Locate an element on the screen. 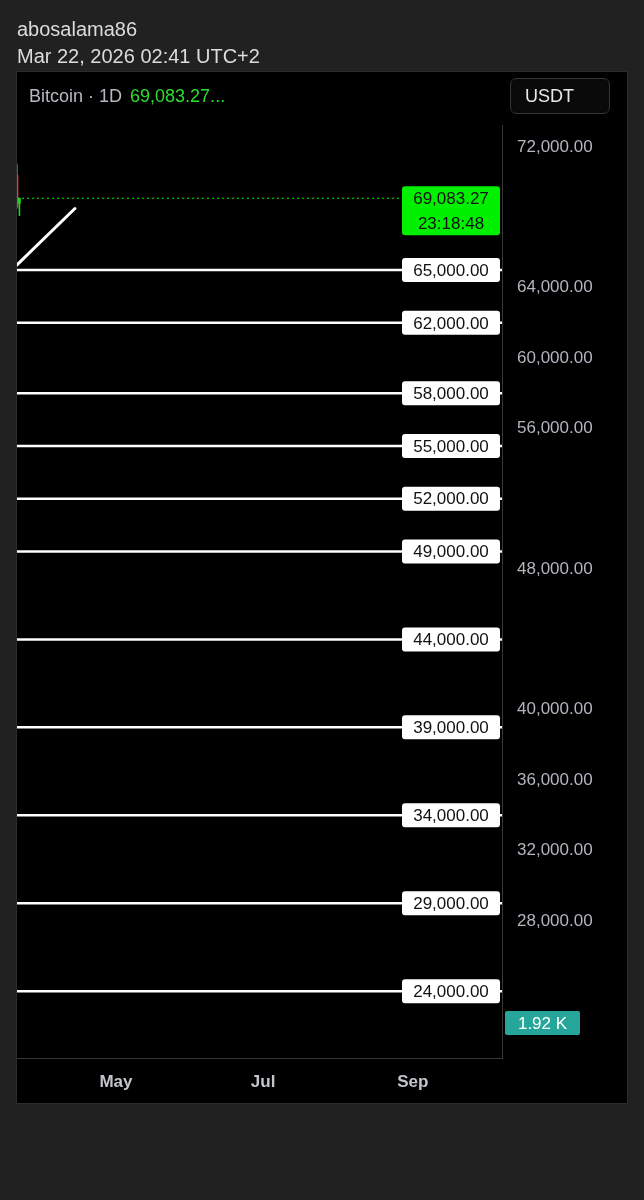 This screenshot has height=1200, width=644. ref-line-label: 29,000.00 is located at coordinates (451, 903).